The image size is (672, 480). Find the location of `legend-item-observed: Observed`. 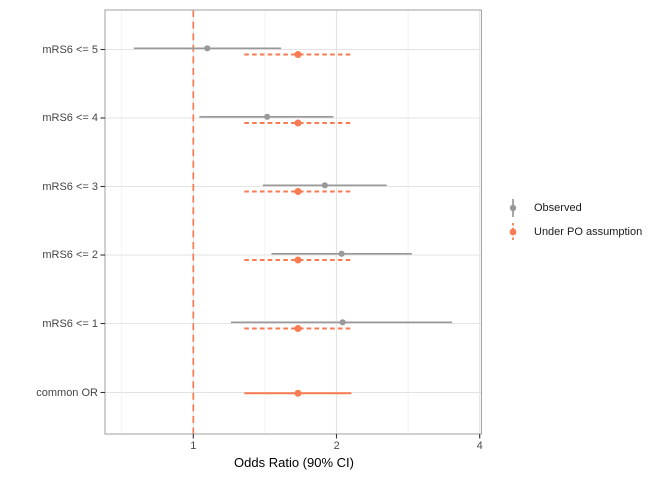

legend-item-observed: Observed is located at coordinates (573, 208).